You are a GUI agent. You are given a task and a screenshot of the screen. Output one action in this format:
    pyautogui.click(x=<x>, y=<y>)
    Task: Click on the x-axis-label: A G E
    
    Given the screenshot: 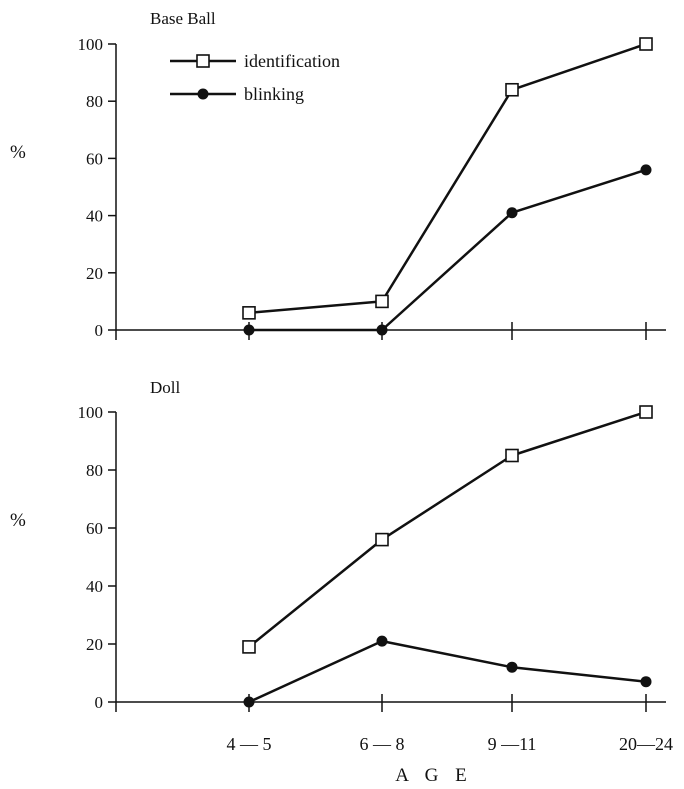 What is the action you would take?
    pyautogui.click(x=434, y=775)
    